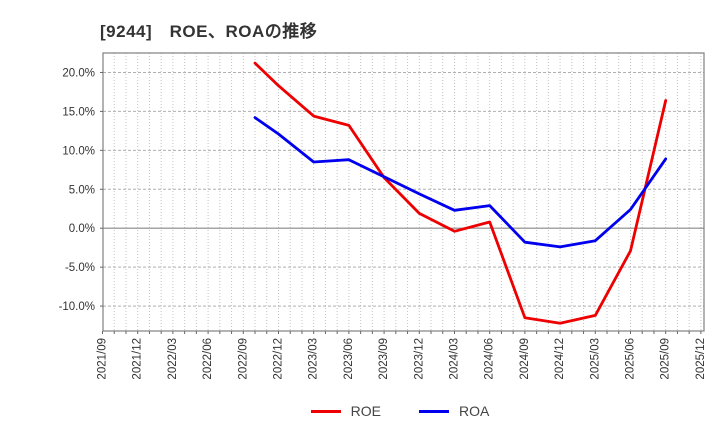 Image resolution: width=720 pixels, height=440 pixels. Describe the element at coordinates (314, 359) in the screenshot. I see `svg-text: 2023/03` at that location.